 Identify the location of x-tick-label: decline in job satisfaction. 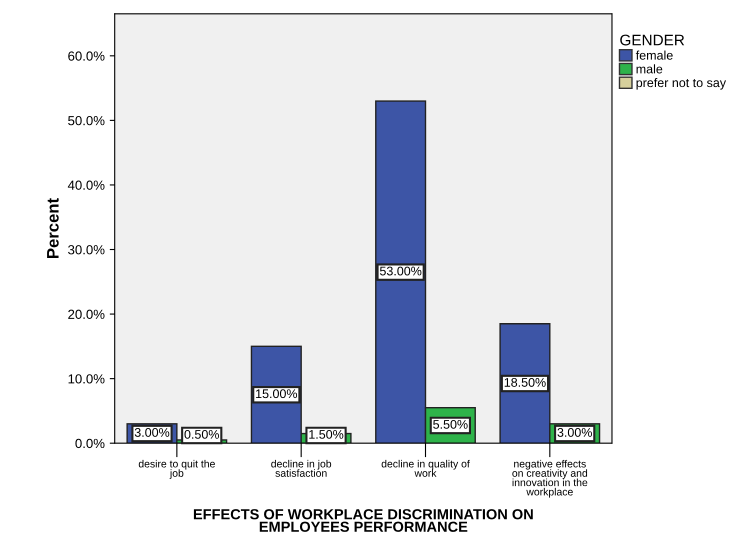
(301, 468).